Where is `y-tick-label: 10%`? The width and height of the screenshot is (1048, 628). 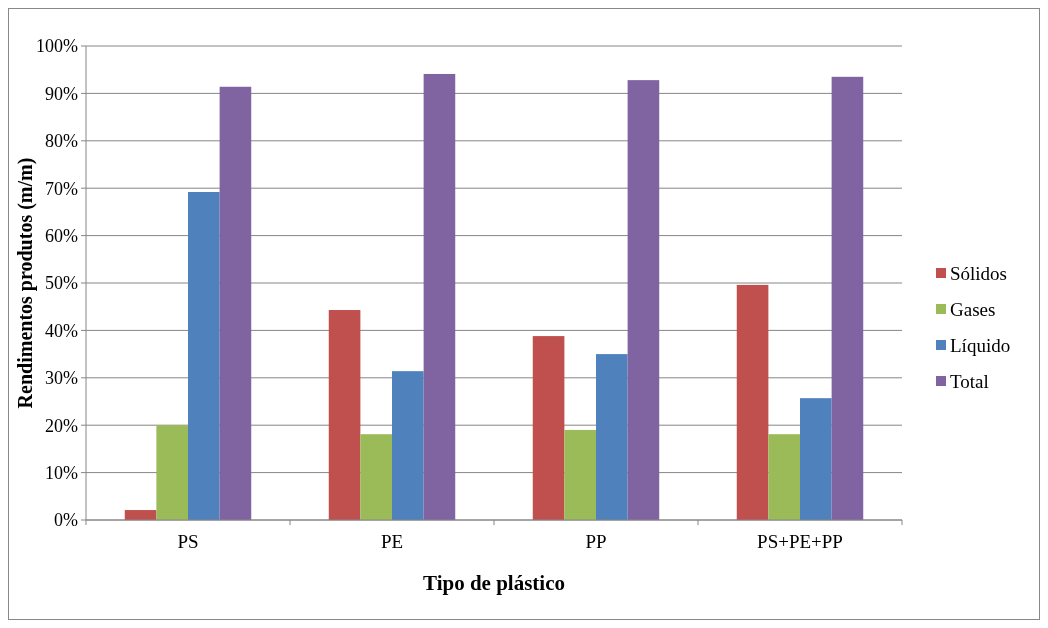
y-tick-label: 10% is located at coordinates (61, 472).